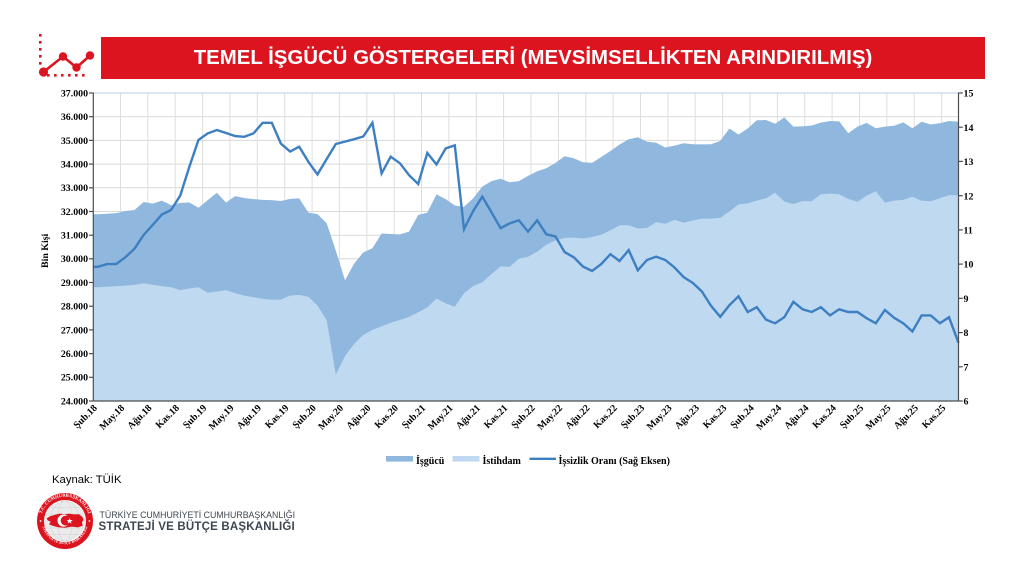 This screenshot has height=576, width=1024. Describe the element at coordinates (74, 117) in the screenshot. I see `svg-text: 36.000` at that location.